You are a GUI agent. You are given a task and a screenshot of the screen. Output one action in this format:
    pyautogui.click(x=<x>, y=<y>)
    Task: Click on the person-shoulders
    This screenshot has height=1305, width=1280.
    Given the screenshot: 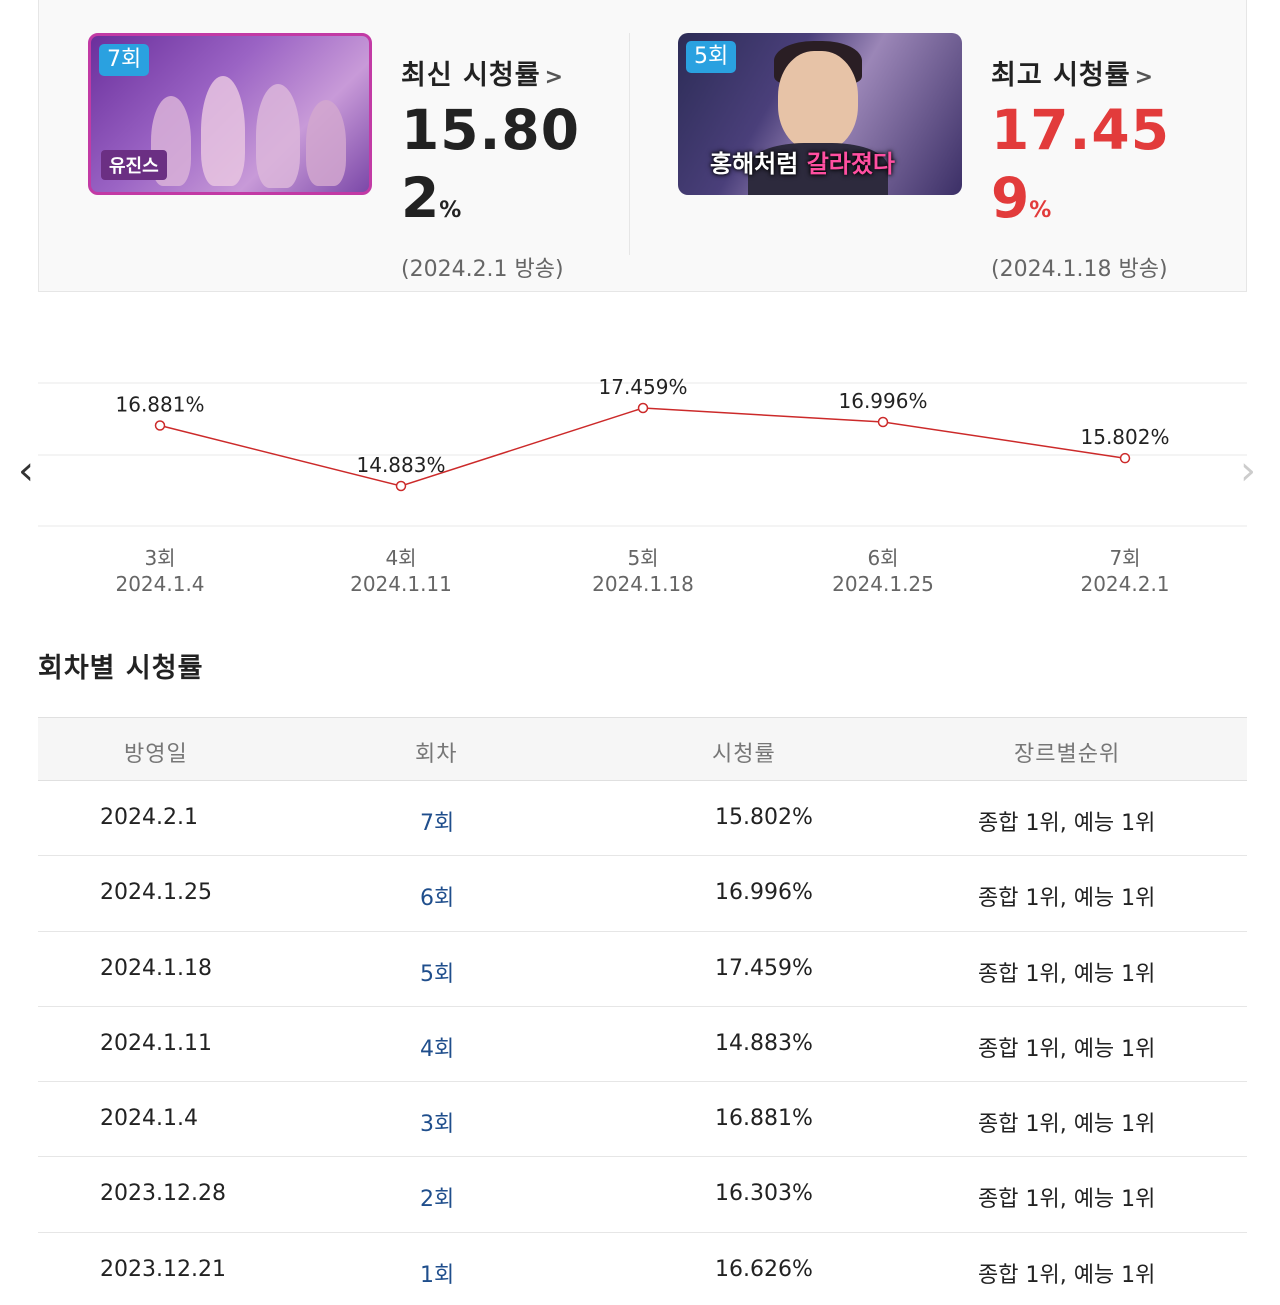 What is the action you would take?
    pyautogui.click(x=818, y=169)
    